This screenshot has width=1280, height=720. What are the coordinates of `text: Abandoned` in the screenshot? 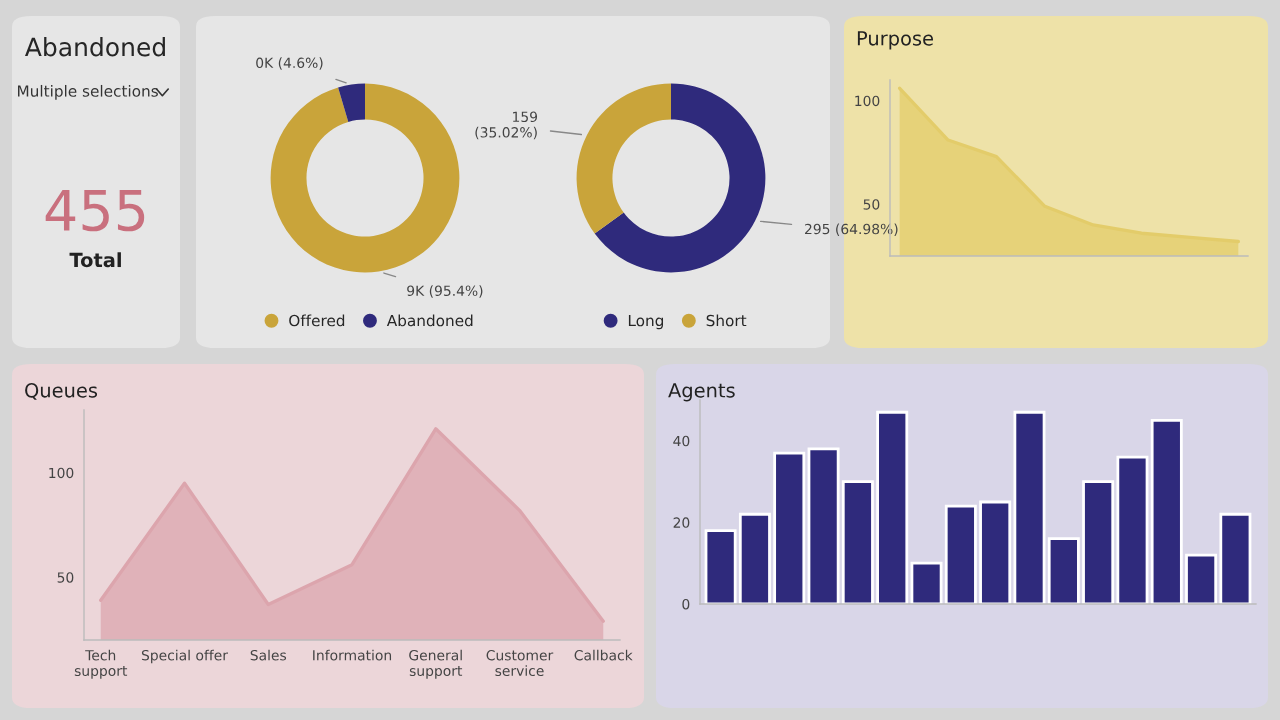 It's located at (94, 47).